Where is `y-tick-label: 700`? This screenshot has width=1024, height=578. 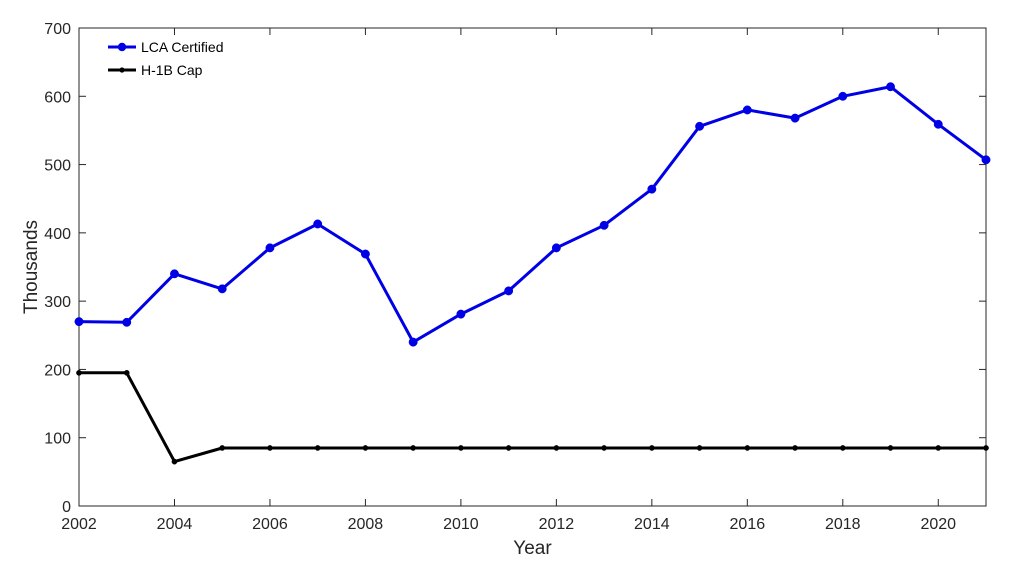 y-tick-label: 700 is located at coordinates (57, 29).